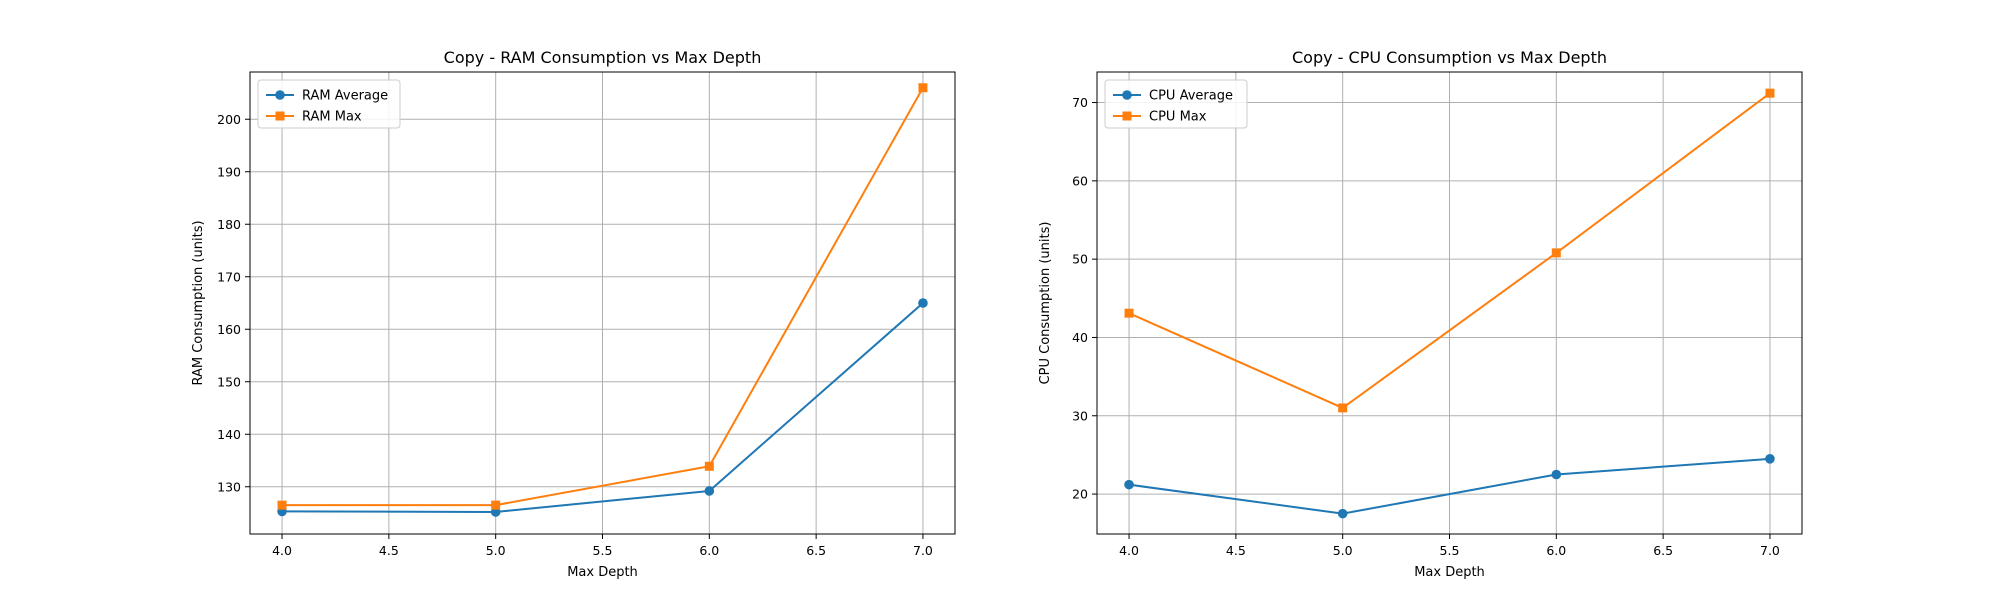  Describe the element at coordinates (1343, 550) in the screenshot. I see `cpu-xtick-label: 5.0` at that location.